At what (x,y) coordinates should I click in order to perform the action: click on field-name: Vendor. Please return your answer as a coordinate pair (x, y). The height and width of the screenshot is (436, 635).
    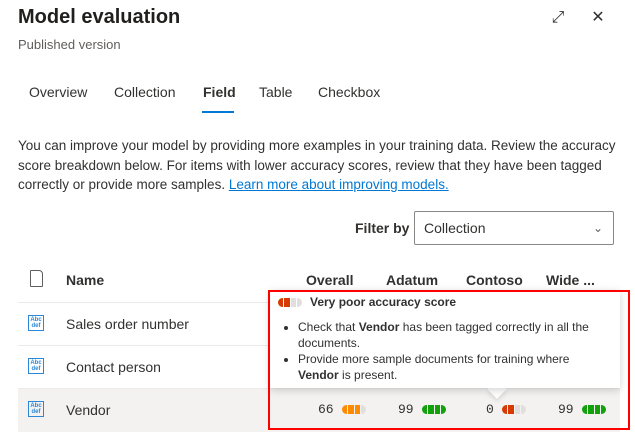
    Looking at the image, I should click on (88, 410).